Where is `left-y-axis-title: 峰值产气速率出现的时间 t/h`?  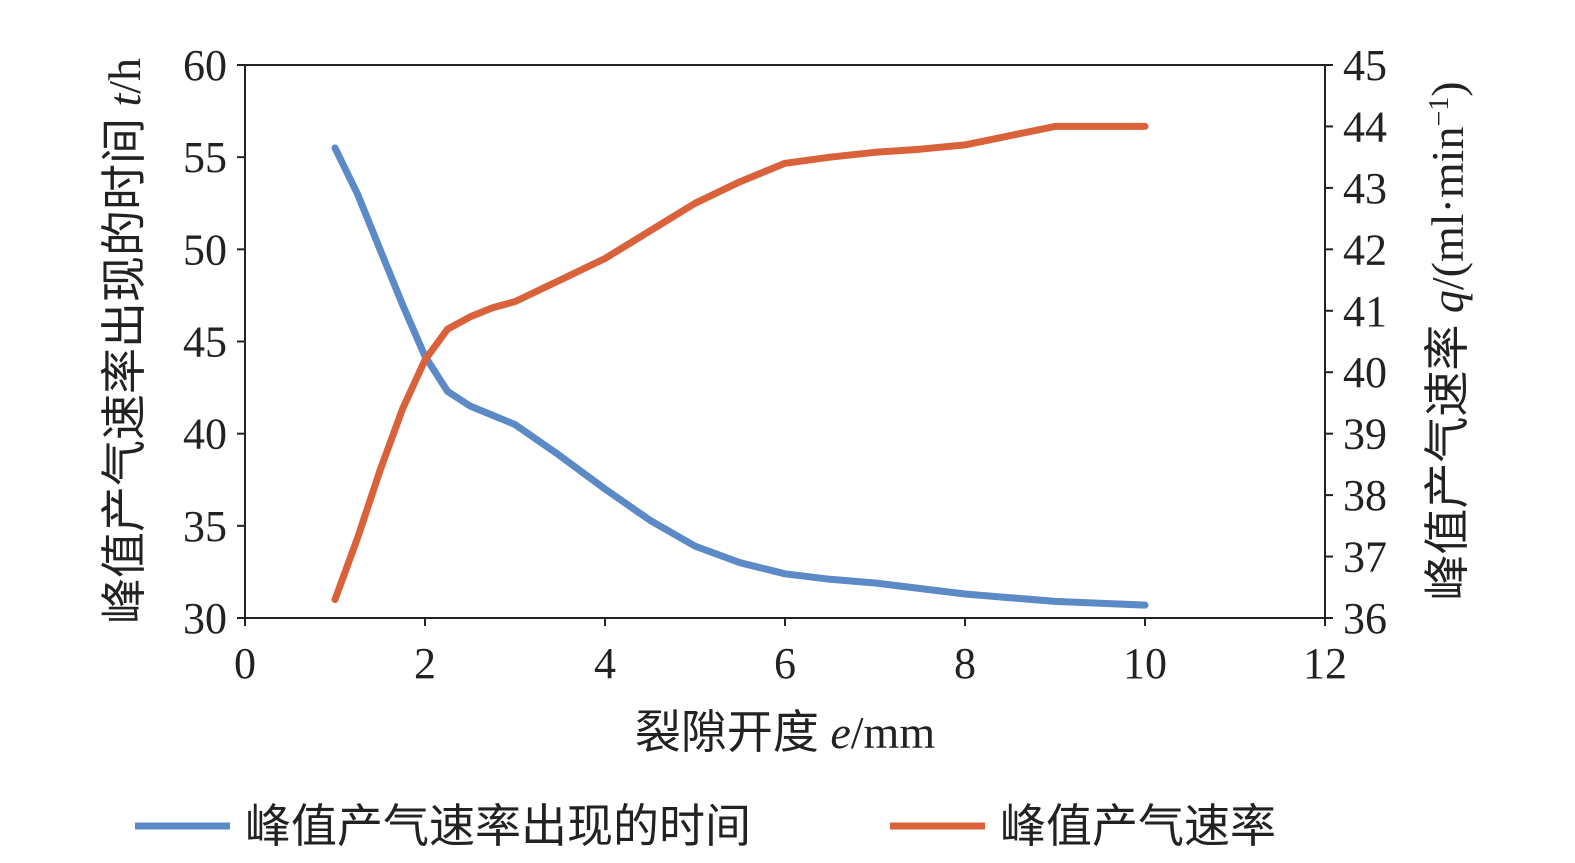
left-y-axis-title: 峰值产气速率出现的时间 t/h is located at coordinates (124, 341).